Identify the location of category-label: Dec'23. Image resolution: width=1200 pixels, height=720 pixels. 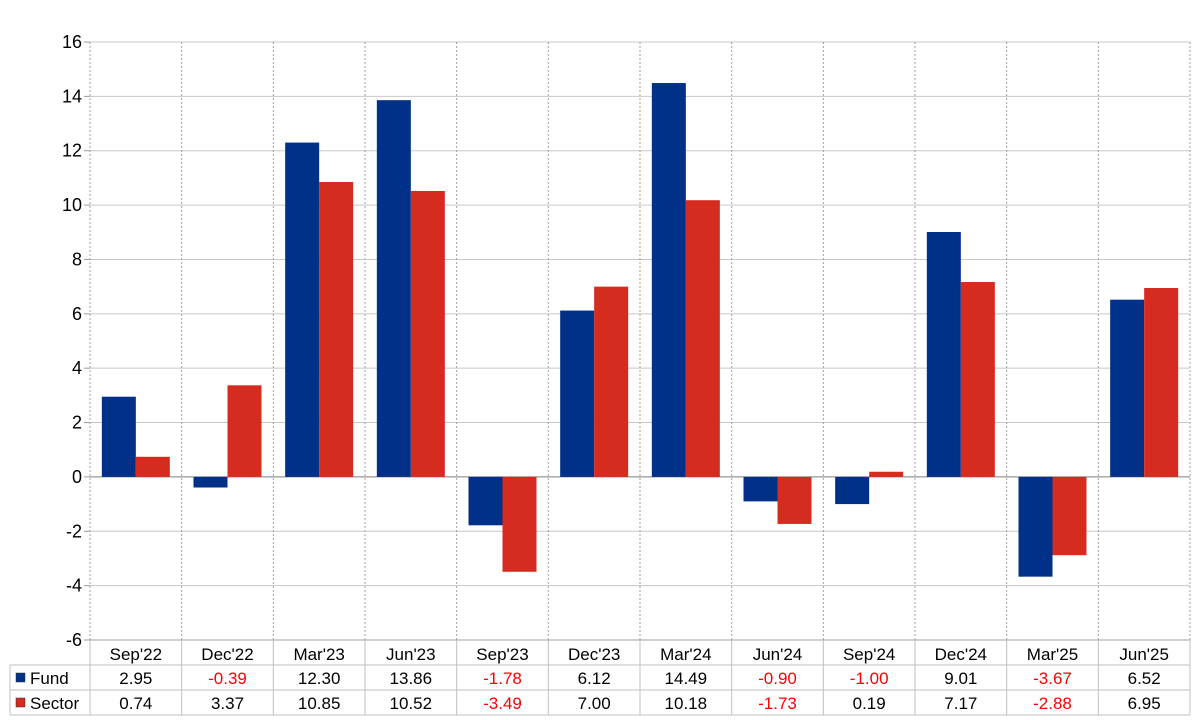
(594, 654).